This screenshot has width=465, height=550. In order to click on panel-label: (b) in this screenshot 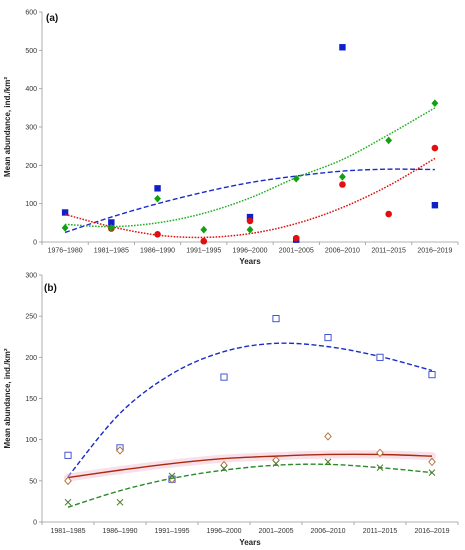, I will do `click(50, 288)`.